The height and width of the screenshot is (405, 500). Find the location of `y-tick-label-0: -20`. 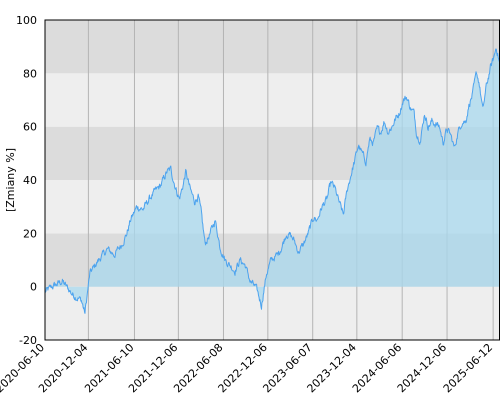

y-tick-label-0: -20 is located at coordinates (28, 340).